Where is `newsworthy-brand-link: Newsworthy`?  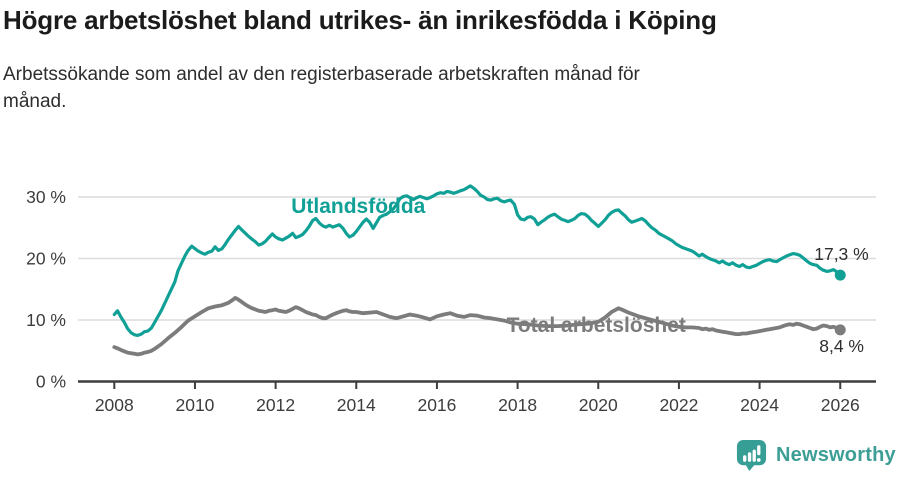 newsworthy-brand-link: Newsworthy is located at coordinates (815, 455).